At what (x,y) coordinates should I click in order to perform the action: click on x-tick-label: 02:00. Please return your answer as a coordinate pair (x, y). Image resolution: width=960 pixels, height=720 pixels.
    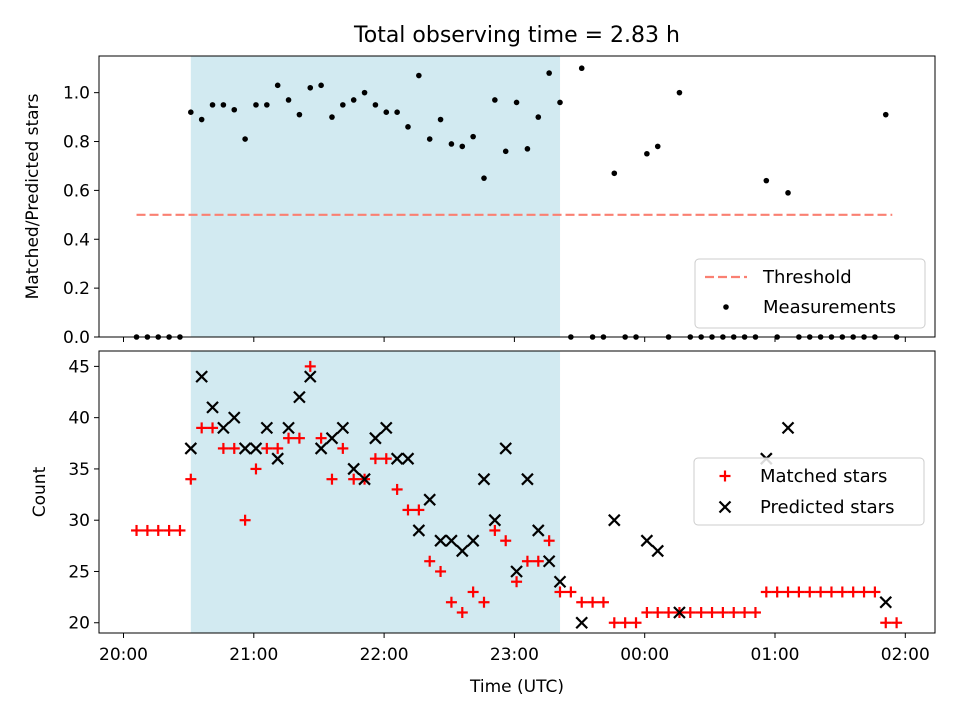
    Looking at the image, I should click on (905, 655).